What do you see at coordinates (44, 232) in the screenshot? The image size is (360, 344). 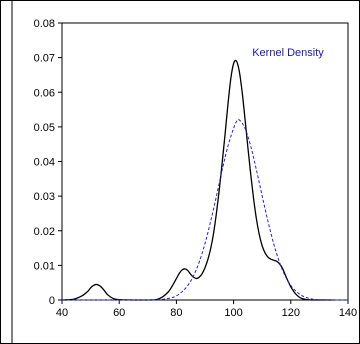 I see `y-tick-label: 0.02` at bounding box center [44, 232].